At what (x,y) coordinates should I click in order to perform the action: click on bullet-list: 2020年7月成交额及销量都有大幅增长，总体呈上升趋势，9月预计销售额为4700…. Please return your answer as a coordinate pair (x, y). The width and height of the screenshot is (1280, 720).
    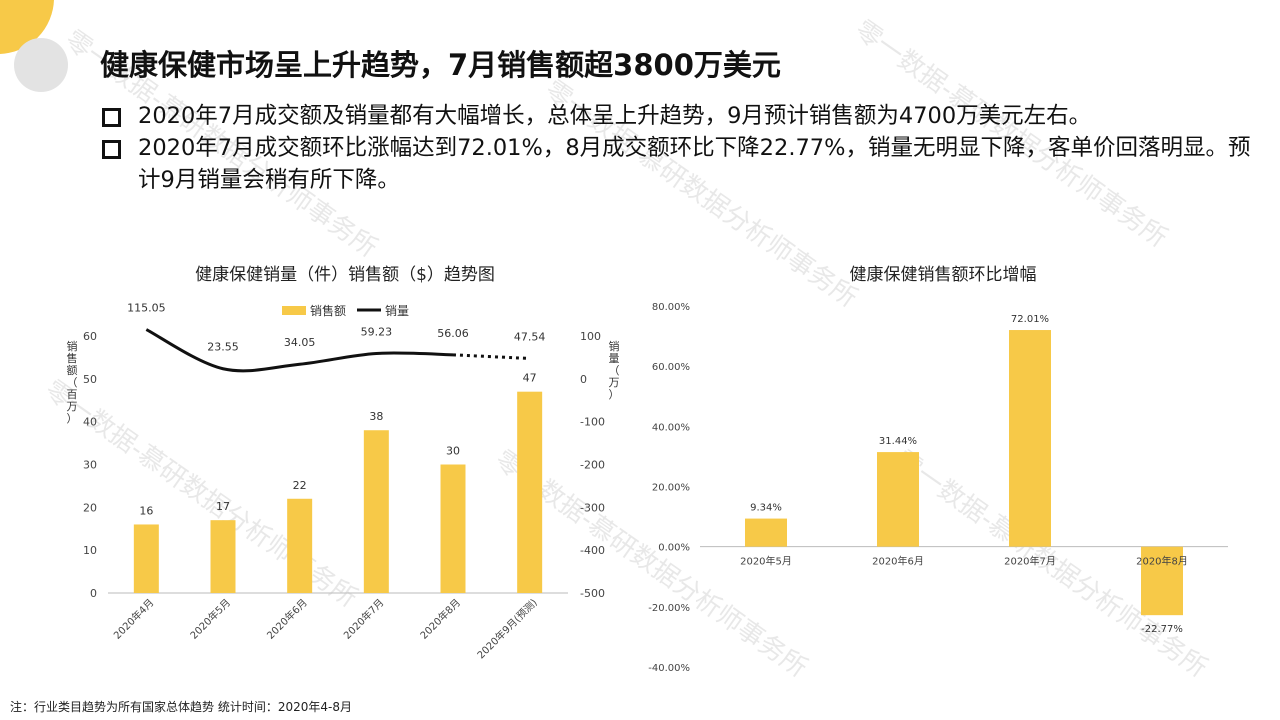
    Looking at the image, I should click on (680, 148).